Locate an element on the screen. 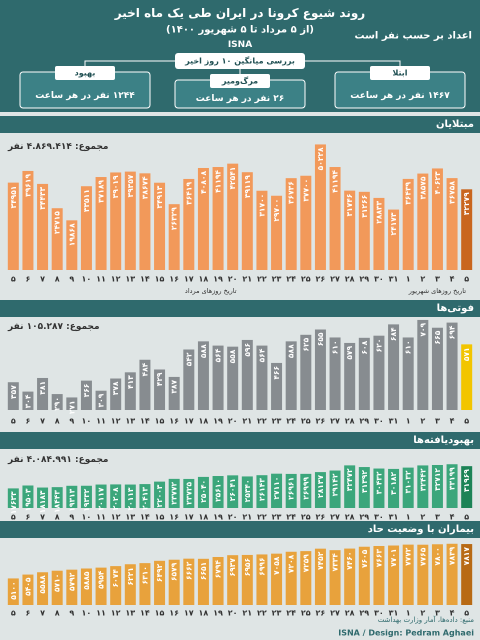 The image size is (480, 640). value-label: ۴۲۵۴۱ is located at coordinates (232, 178).